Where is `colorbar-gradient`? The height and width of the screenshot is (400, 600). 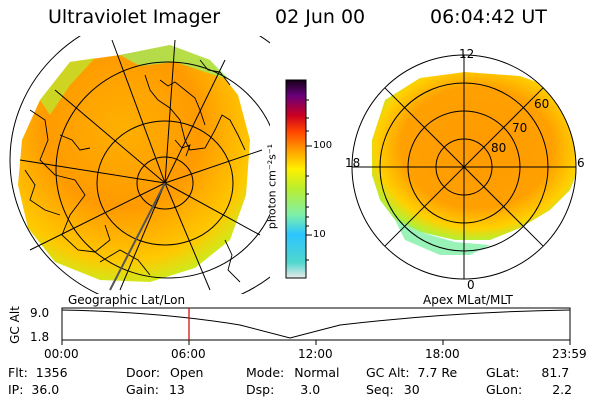 colorbar-gradient is located at coordinates (296, 179).